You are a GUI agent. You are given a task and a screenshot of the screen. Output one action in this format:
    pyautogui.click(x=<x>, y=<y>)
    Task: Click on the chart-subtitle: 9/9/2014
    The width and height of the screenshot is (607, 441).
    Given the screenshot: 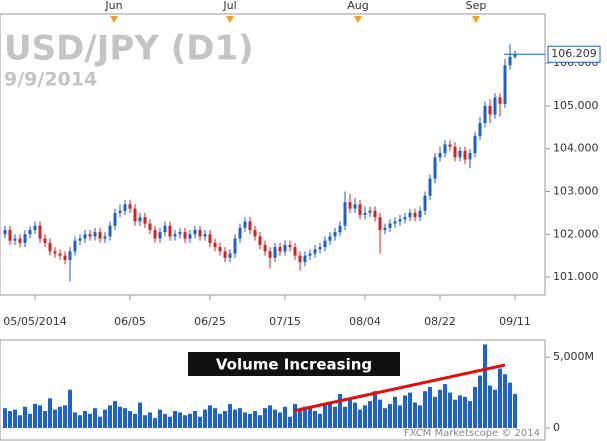 What is the action you would take?
    pyautogui.click(x=50, y=80)
    